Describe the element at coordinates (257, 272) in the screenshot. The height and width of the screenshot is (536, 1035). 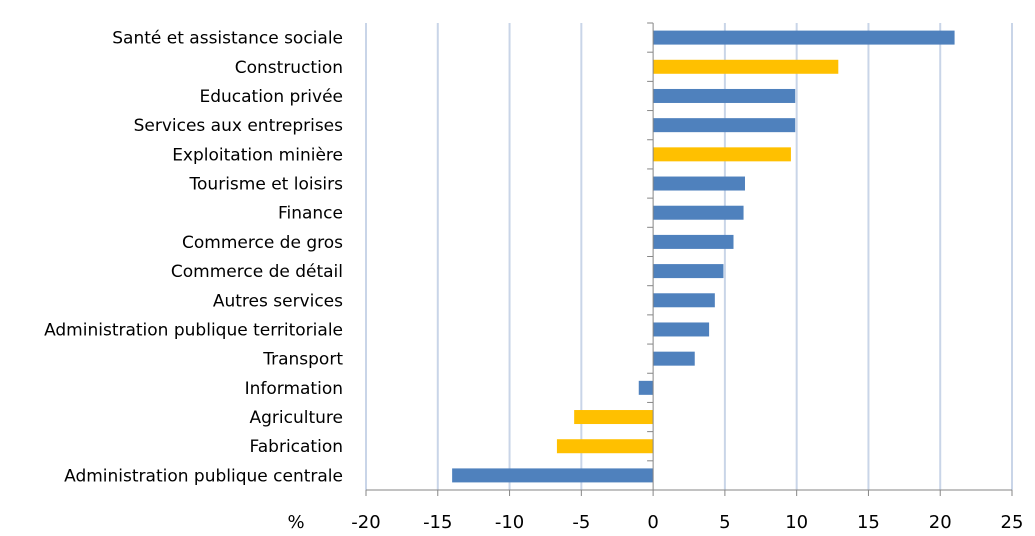
I see `category-label: Commerce de détail` at that location.